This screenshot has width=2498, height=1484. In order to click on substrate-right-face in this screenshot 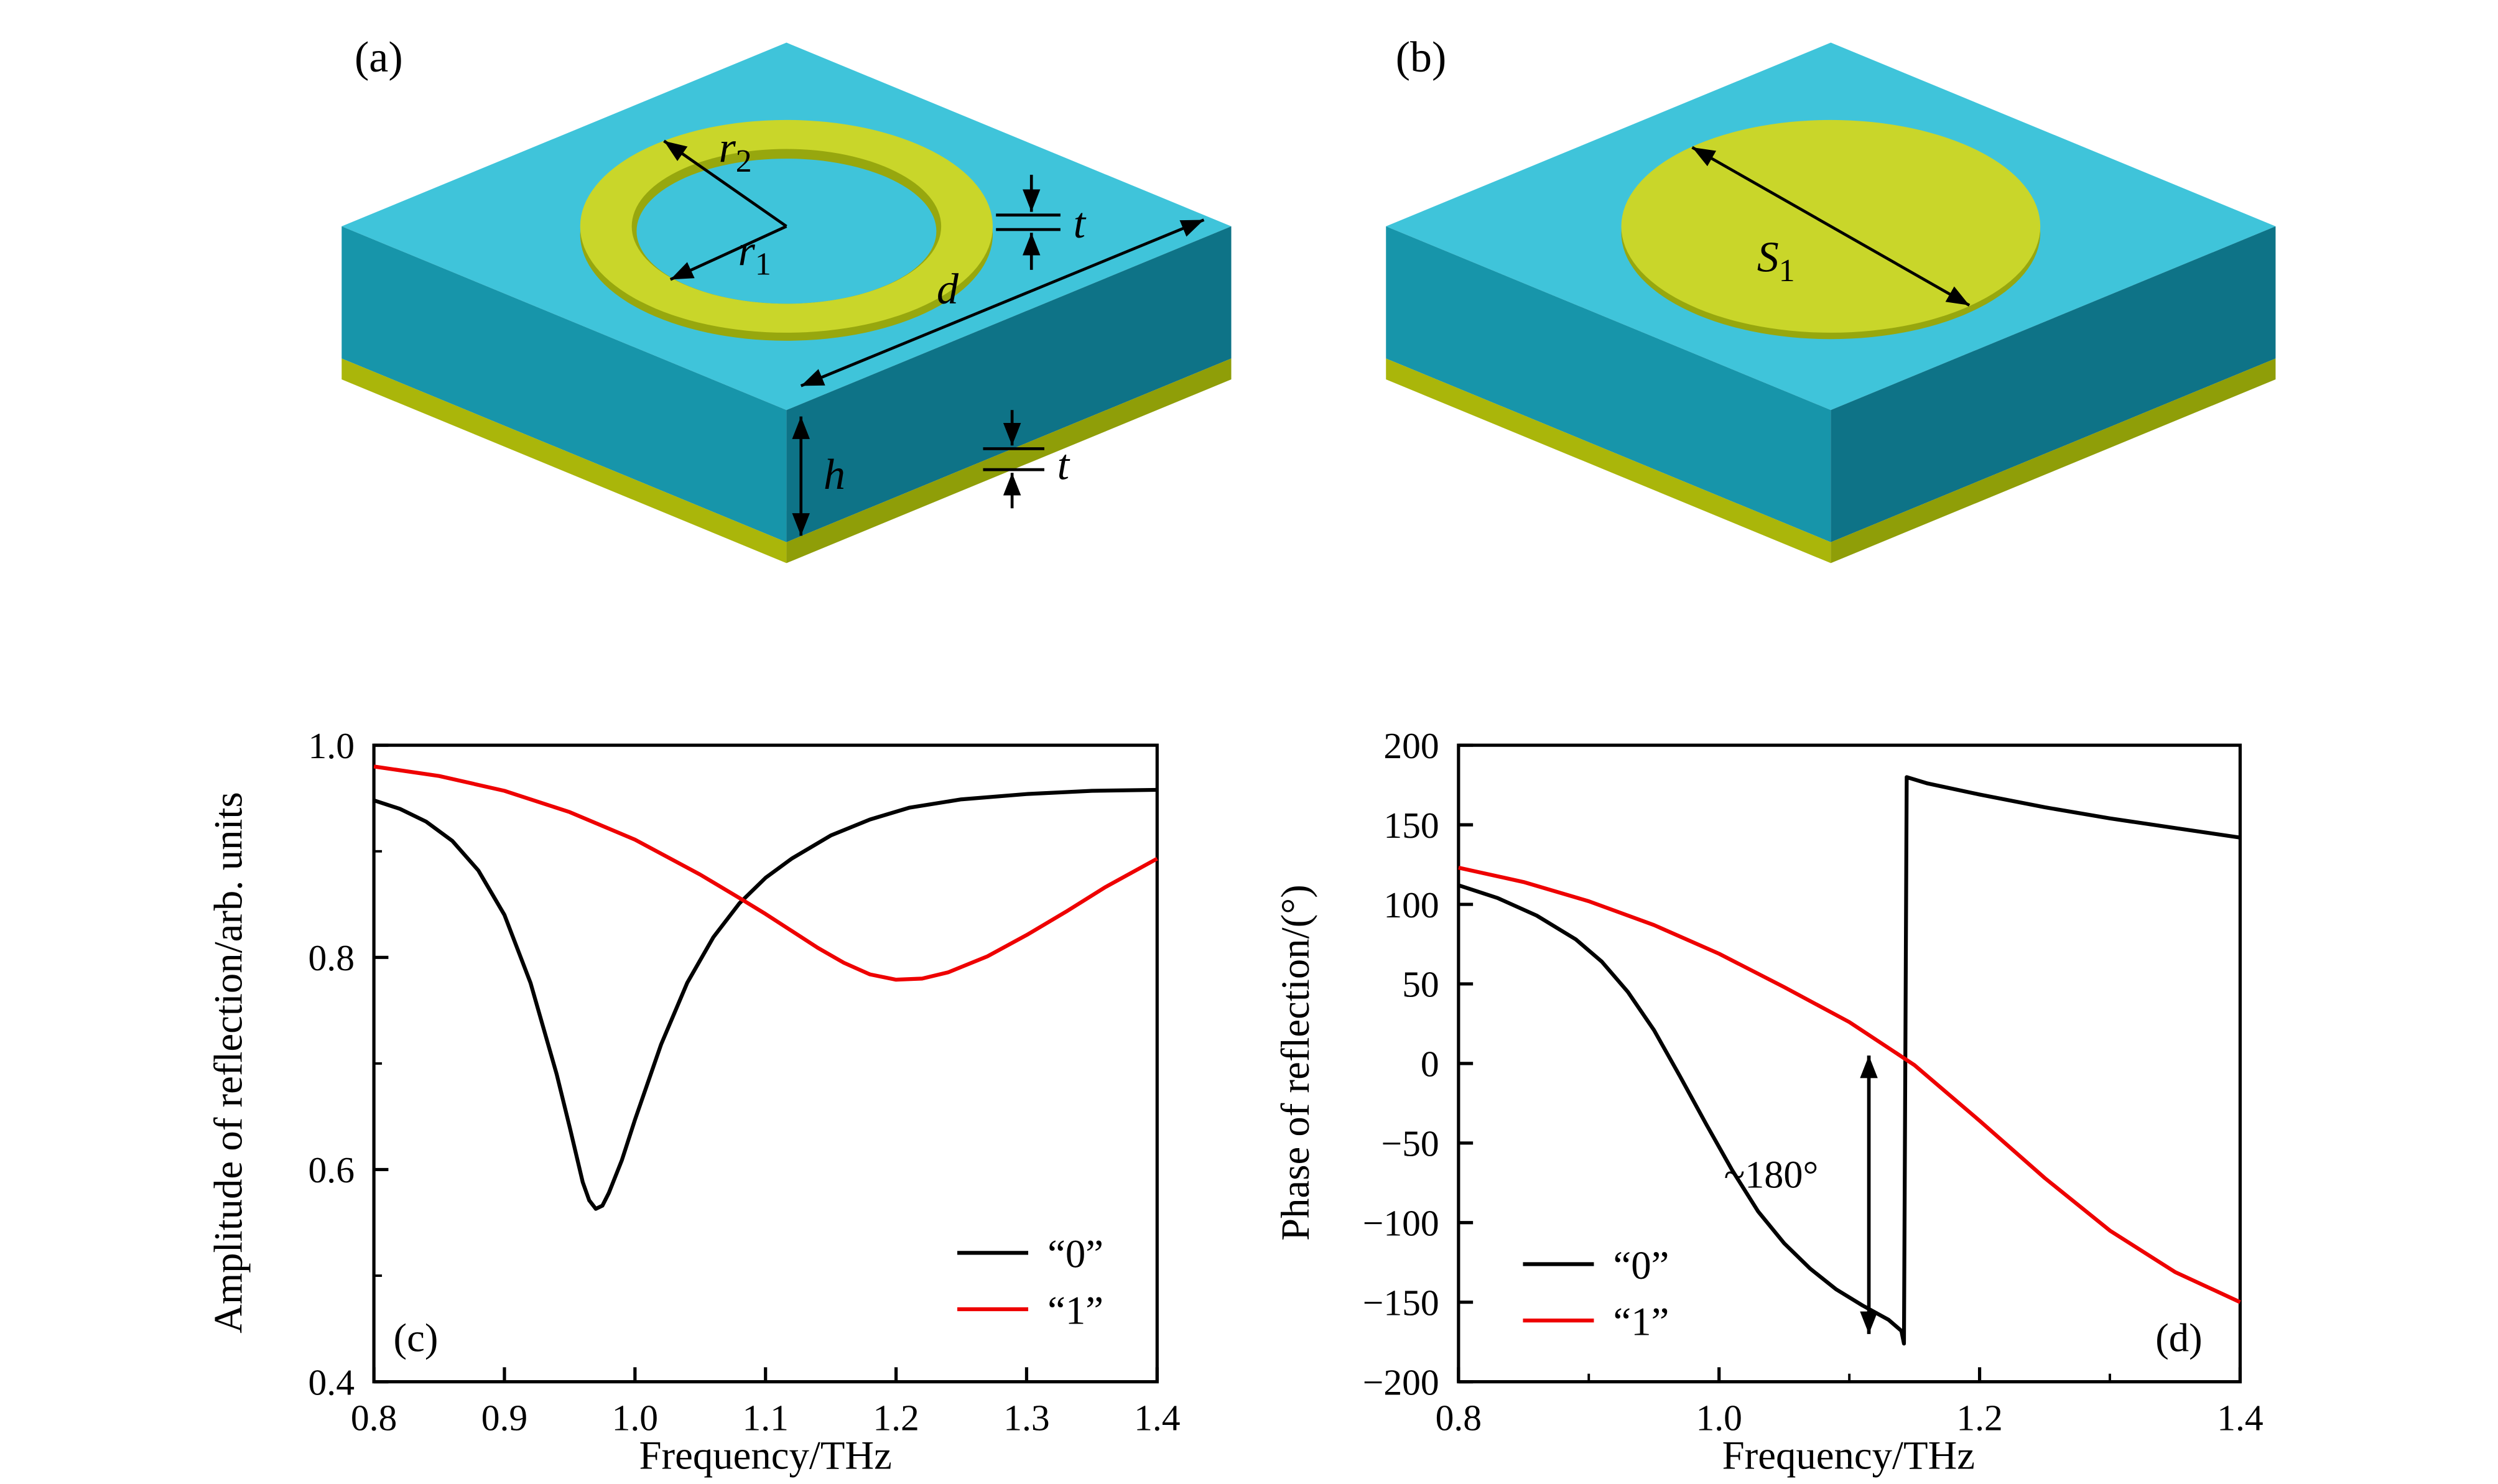, I will do `click(2053, 384)`.